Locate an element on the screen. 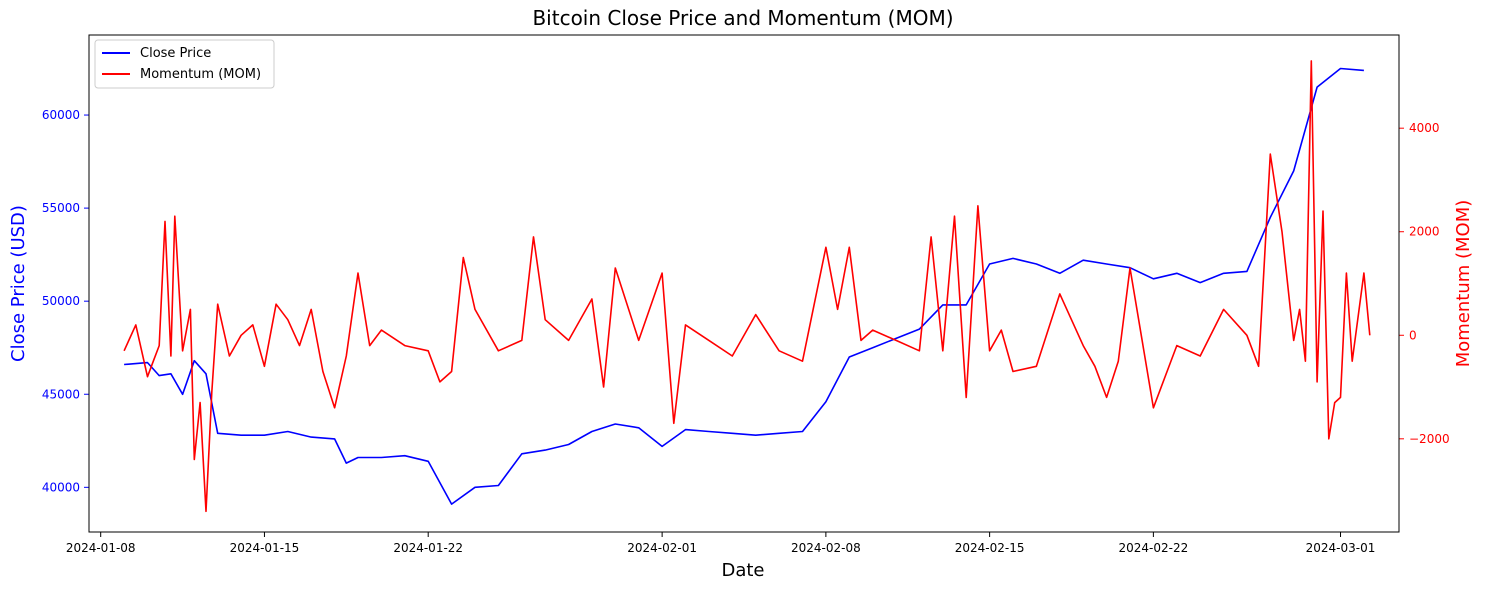 This screenshot has height=590, width=1489. y-axis-label-left: Close Price (USD) is located at coordinates (18, 283).